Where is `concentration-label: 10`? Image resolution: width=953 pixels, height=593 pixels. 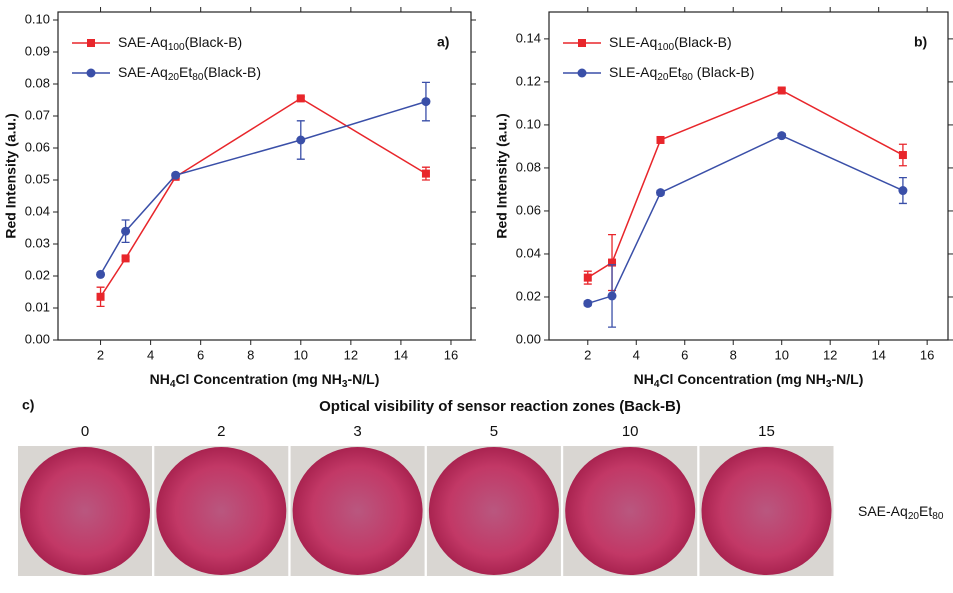
concentration-label: 10 is located at coordinates (630, 431).